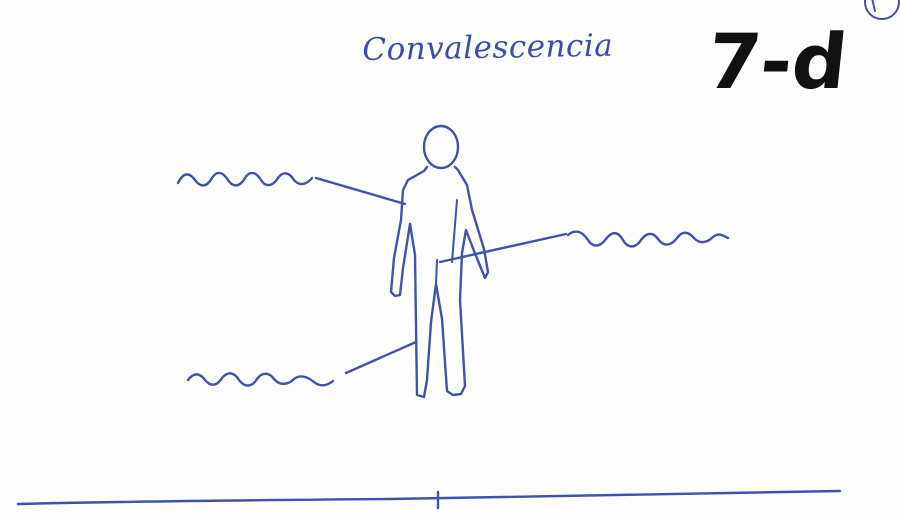 The image size is (900, 520). What do you see at coordinates (245, 179) in the screenshot?
I see `upper-left-wave-line` at bounding box center [245, 179].